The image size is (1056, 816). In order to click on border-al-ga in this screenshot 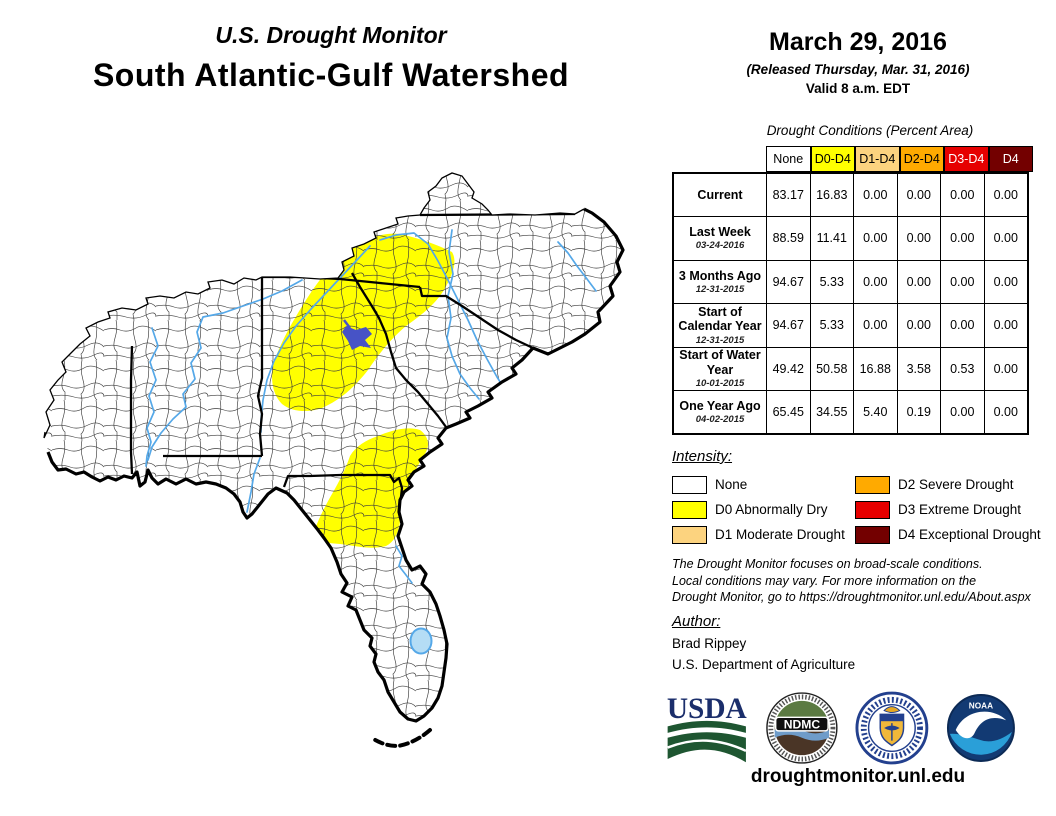, I will do `click(260, 367)`.